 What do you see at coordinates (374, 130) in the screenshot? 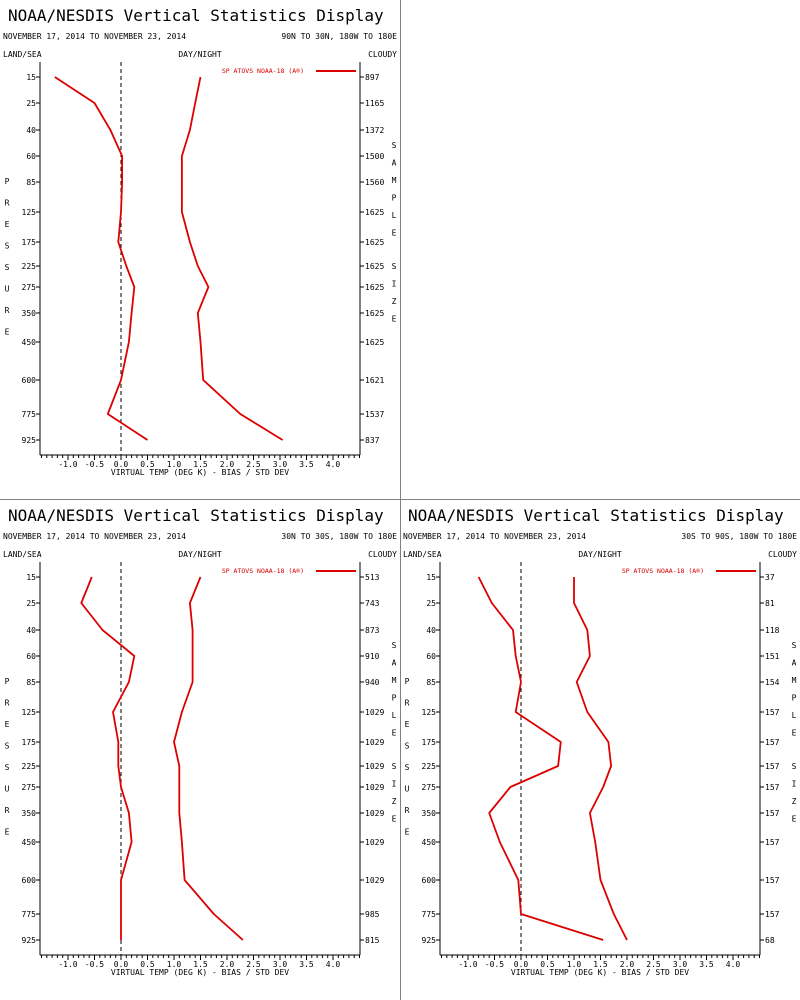
I see `sample-size-label: 1372` at bounding box center [374, 130].